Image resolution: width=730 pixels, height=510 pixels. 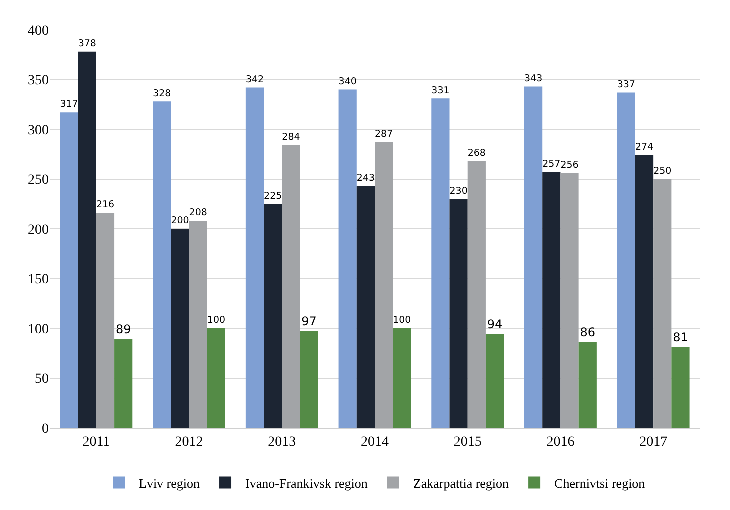 What do you see at coordinates (533, 78) in the screenshot?
I see `data-label: 343` at bounding box center [533, 78].